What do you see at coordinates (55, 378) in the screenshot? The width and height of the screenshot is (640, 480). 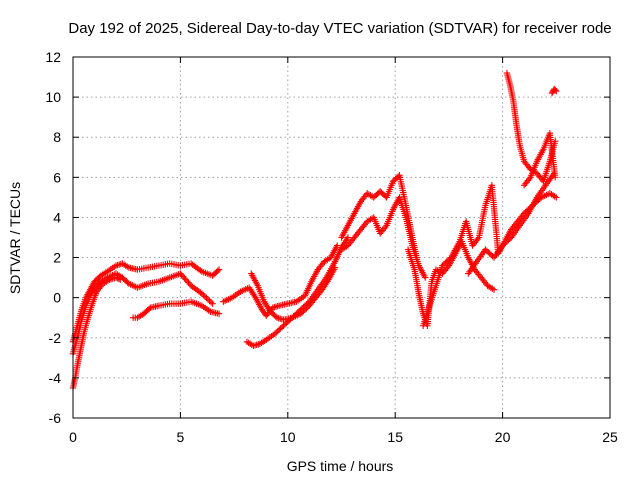 I see `y-tick-label: -4` at bounding box center [55, 378].